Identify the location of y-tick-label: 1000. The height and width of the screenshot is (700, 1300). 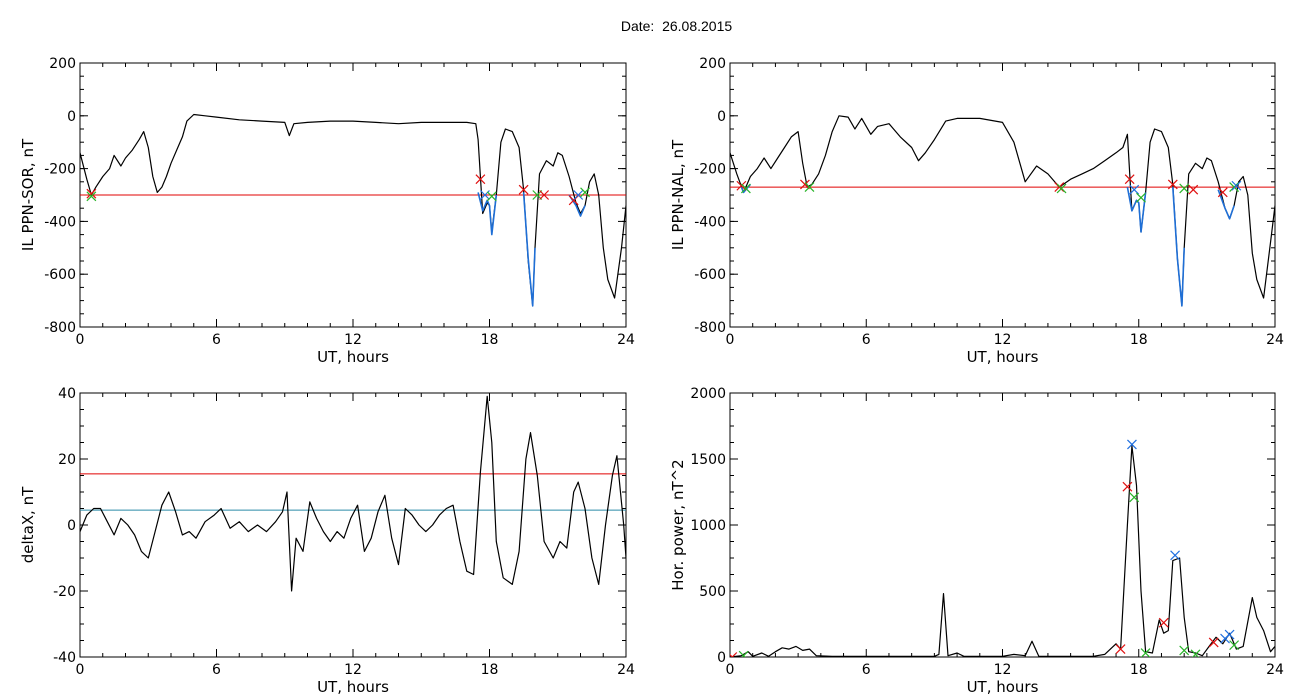
(708, 526).